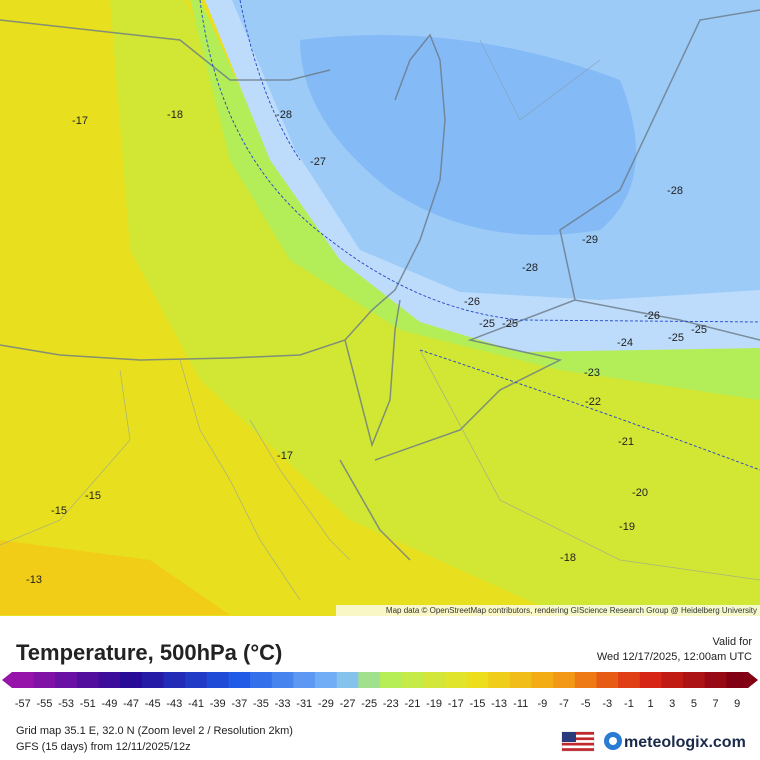 The image size is (760, 760). Describe the element at coordinates (564, 704) in the screenshot. I see `colorbar-label: -7` at that location.